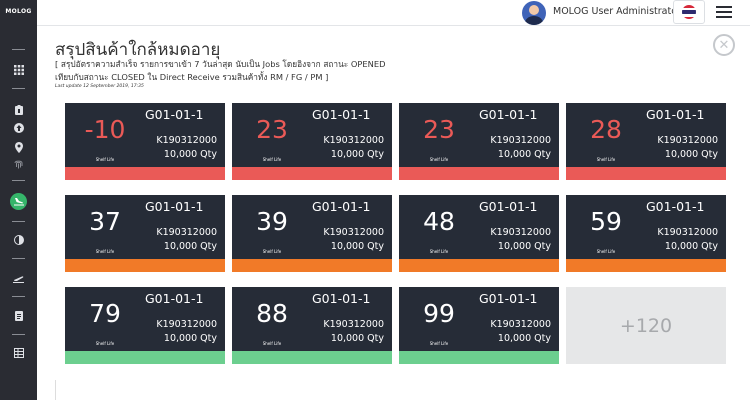 Image resolution: width=750 pixels, height=400 pixels. What do you see at coordinates (18, 11) in the screenshot?
I see `molog-logo: MOLOG` at bounding box center [18, 11].